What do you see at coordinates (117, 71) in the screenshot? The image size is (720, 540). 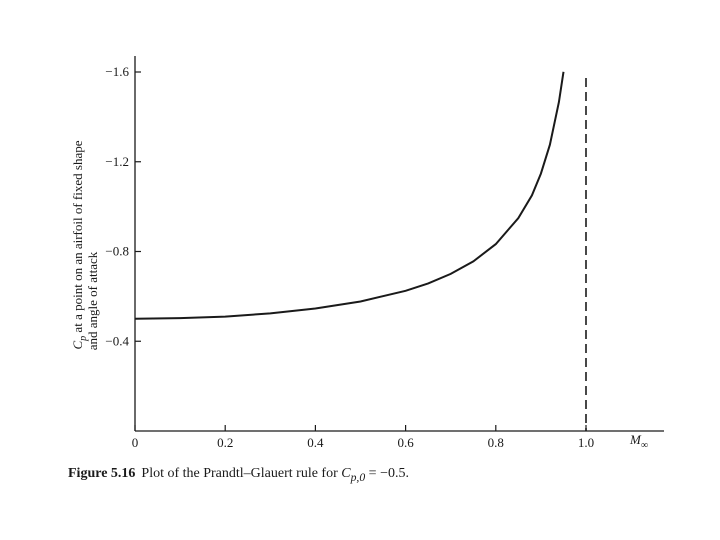 I see `y-tick-label: −1.6` at bounding box center [117, 71].